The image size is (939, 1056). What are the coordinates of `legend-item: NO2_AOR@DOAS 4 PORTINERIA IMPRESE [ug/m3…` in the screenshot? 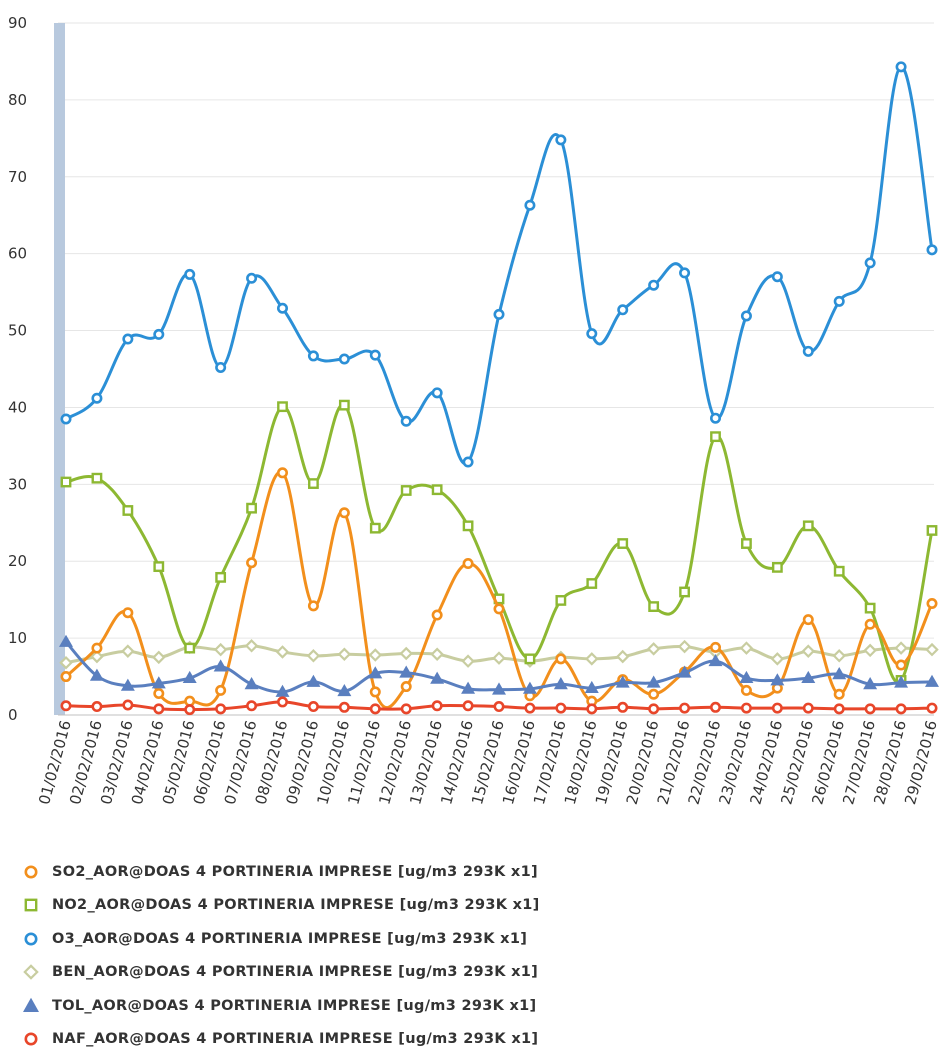 It's located at (472, 906).